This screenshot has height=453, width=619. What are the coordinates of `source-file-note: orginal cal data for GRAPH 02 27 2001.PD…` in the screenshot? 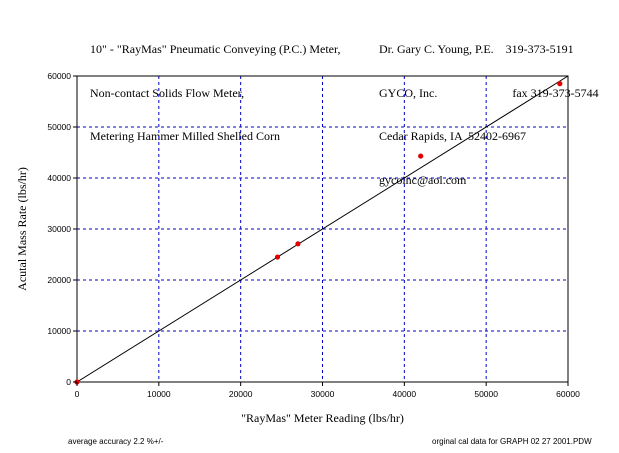 It's located at (512, 441).